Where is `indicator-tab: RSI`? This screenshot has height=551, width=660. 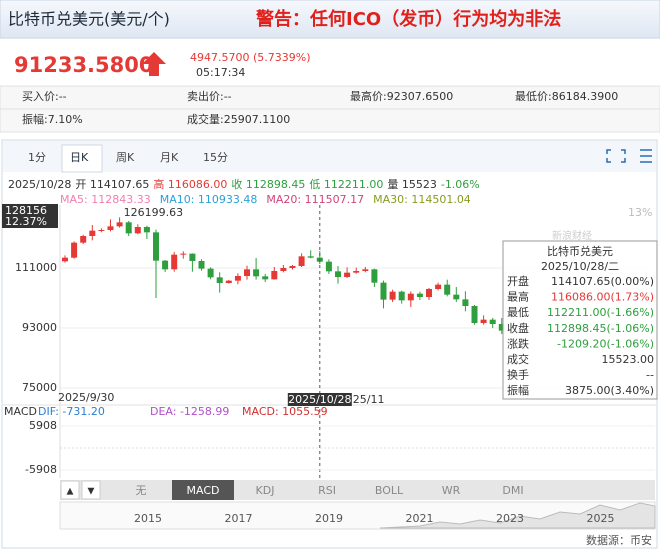 indicator-tab: RSI is located at coordinates (327, 490).